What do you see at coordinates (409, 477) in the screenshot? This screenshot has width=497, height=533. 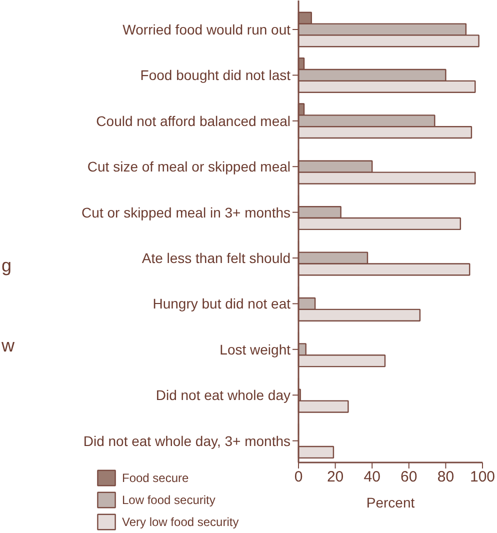 I see `x-tick-label: 60` at bounding box center [409, 477].